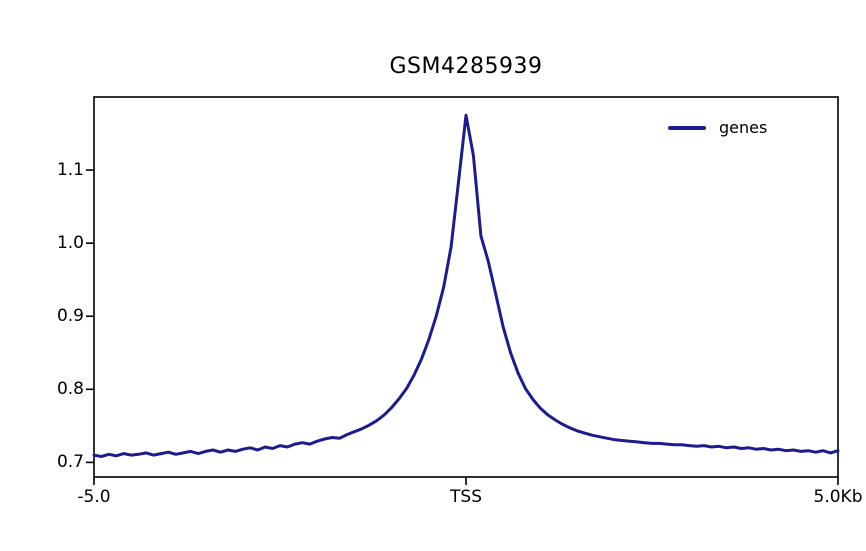 This screenshot has height=551, width=866. Describe the element at coordinates (94, 497) in the screenshot. I see `x-tick-label: -5.0` at that location.